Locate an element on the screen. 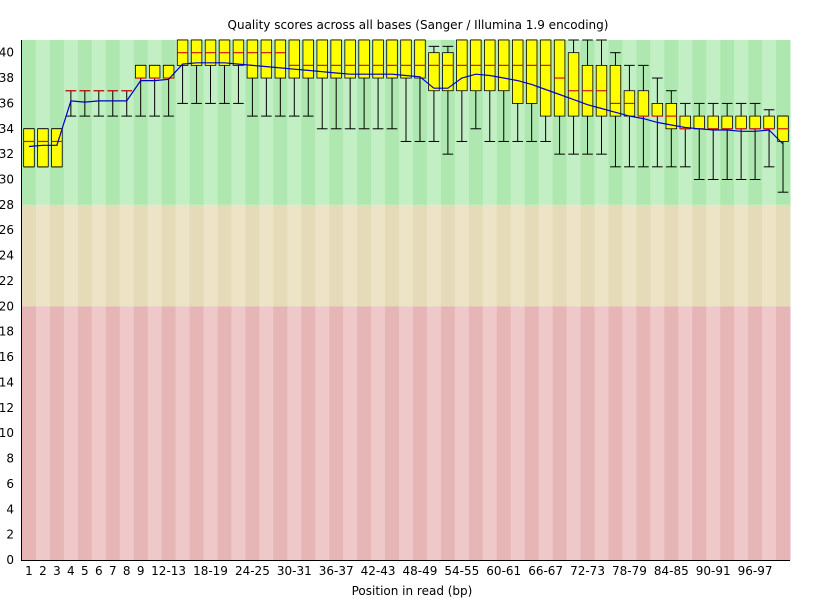  x-tick-label: 66-67 is located at coordinates (545, 571).